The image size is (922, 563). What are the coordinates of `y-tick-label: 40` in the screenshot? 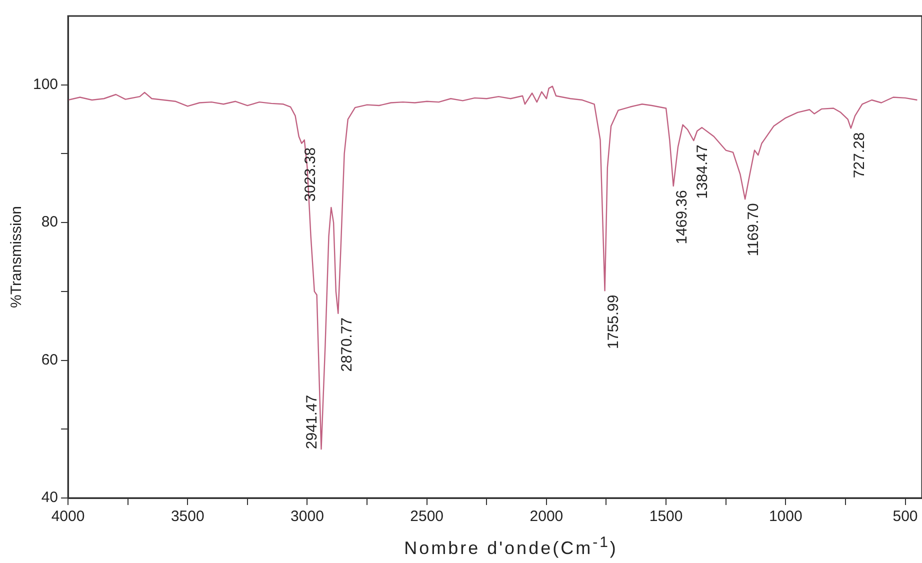 It's located at (49, 497).